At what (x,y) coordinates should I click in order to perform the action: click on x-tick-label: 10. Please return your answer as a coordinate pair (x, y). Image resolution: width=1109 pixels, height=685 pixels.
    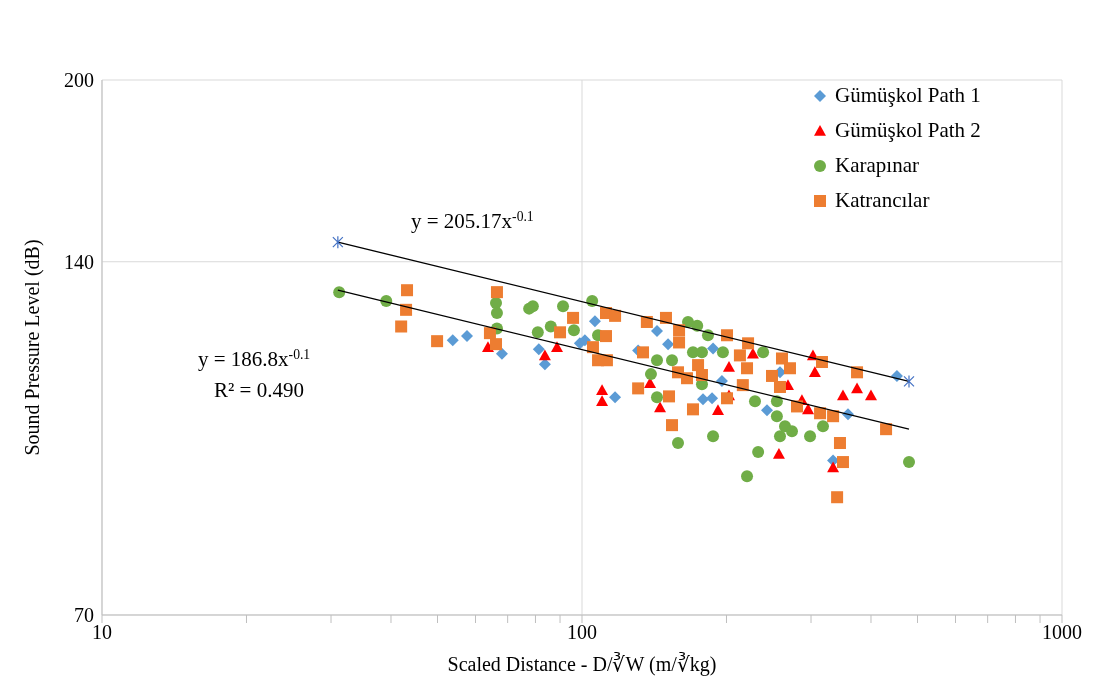
    Looking at the image, I should click on (102, 632).